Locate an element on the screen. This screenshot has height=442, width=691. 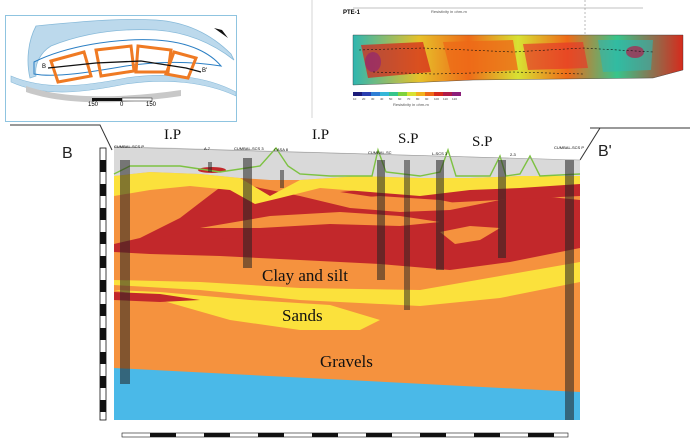
colorbar-tick: 120 is located at coordinates (455, 99).